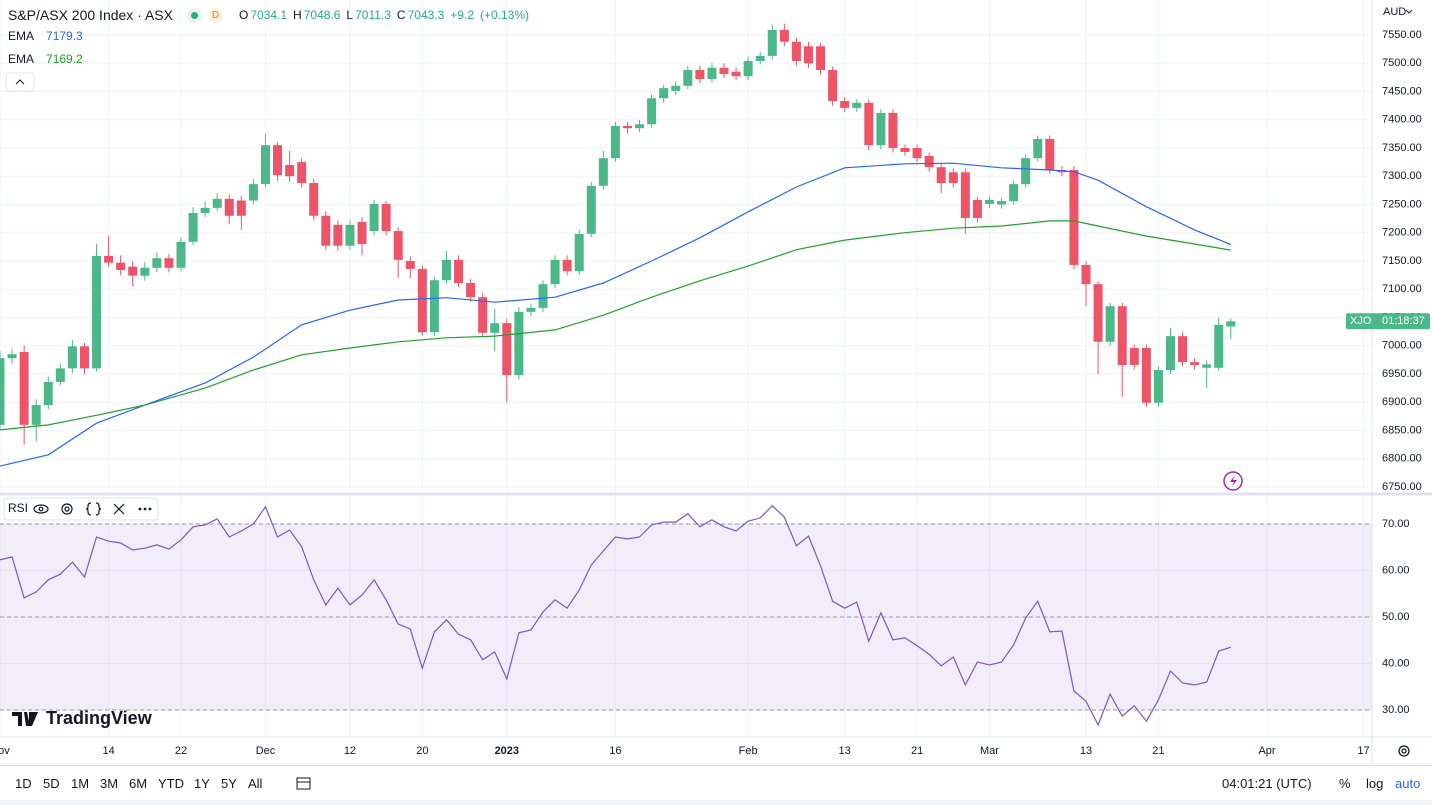  I want to click on range-button: 5Y, so click(229, 783).